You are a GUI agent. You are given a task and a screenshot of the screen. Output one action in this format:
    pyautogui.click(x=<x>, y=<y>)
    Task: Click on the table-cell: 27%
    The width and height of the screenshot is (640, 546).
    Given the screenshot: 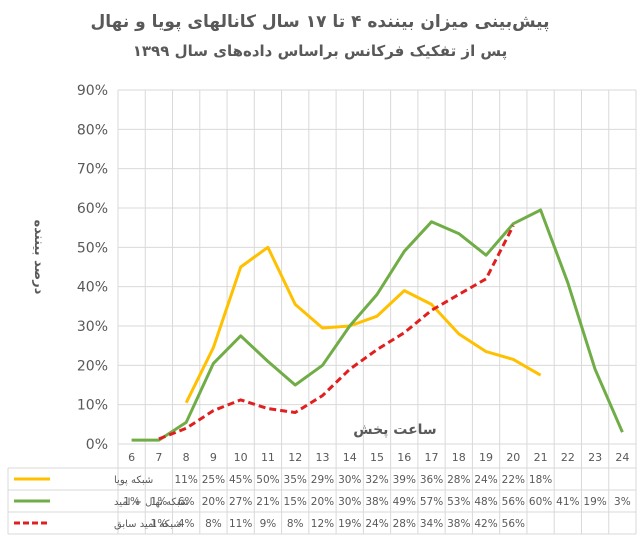 What is the action you would take?
    pyautogui.click(x=240, y=502)
    